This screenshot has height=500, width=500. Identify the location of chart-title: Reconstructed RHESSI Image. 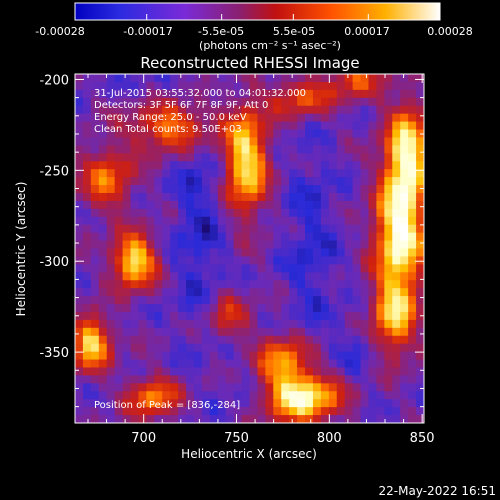
(249, 63).